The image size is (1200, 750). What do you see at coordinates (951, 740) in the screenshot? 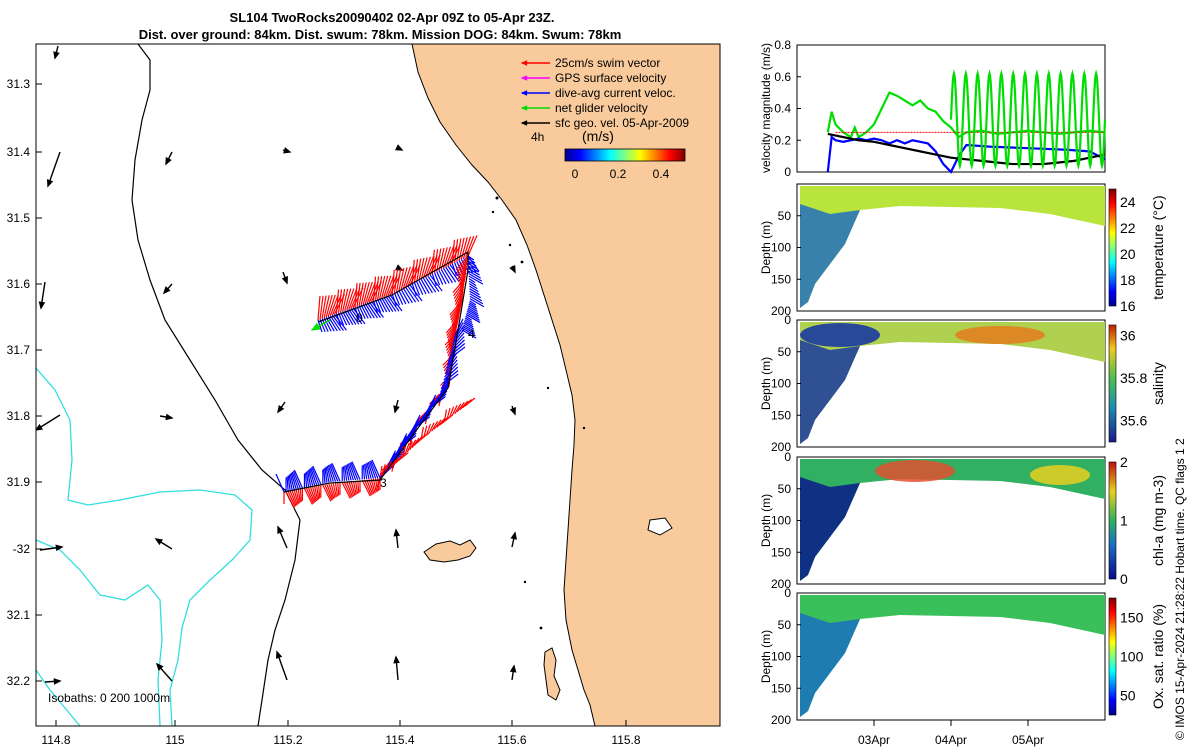
I see `time-x-tick-label: 04Apr` at bounding box center [951, 740].